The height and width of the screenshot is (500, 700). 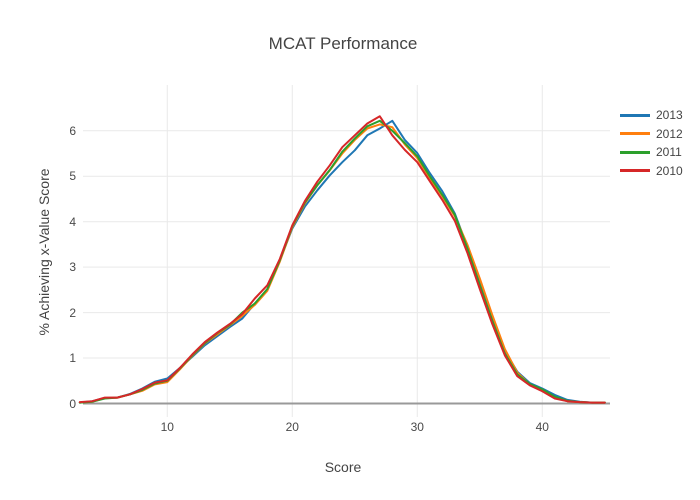 What do you see at coordinates (72, 176) in the screenshot?
I see `y-tick-label: 5` at bounding box center [72, 176].